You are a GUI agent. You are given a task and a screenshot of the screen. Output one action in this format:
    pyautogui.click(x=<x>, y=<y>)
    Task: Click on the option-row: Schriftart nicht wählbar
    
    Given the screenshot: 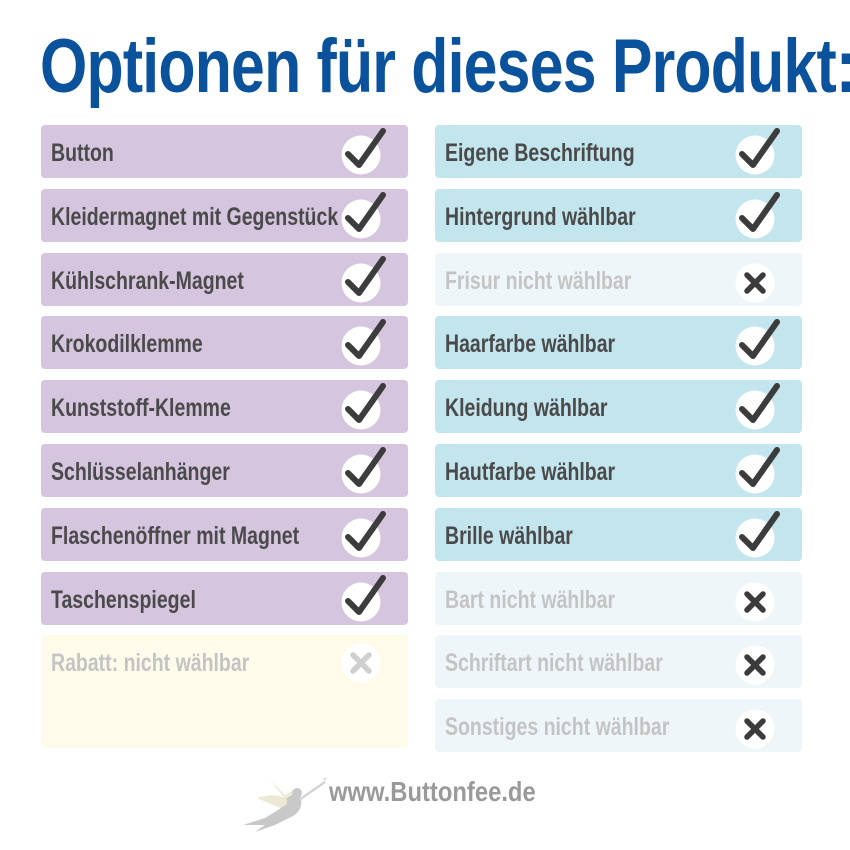 What is the action you would take?
    pyautogui.click(x=618, y=662)
    